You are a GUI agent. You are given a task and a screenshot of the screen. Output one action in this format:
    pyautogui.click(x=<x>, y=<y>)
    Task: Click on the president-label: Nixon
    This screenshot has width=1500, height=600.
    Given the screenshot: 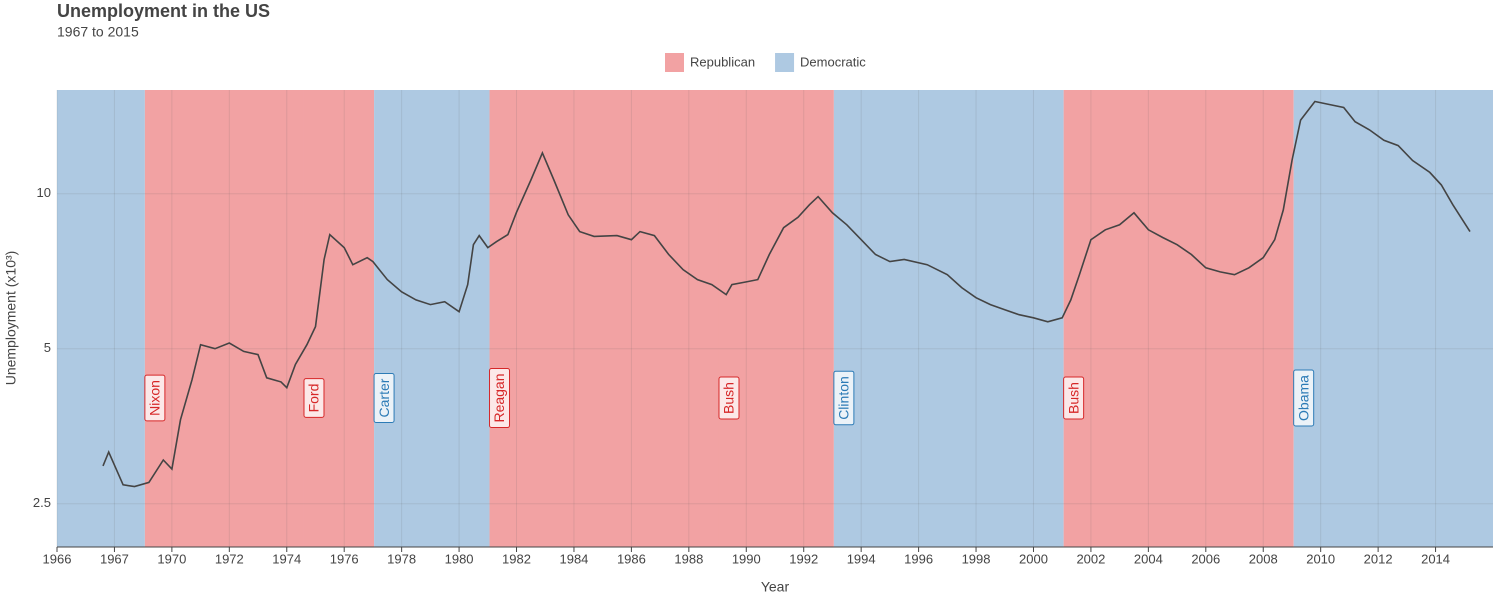 What is the action you would take?
    pyautogui.click(x=155, y=398)
    